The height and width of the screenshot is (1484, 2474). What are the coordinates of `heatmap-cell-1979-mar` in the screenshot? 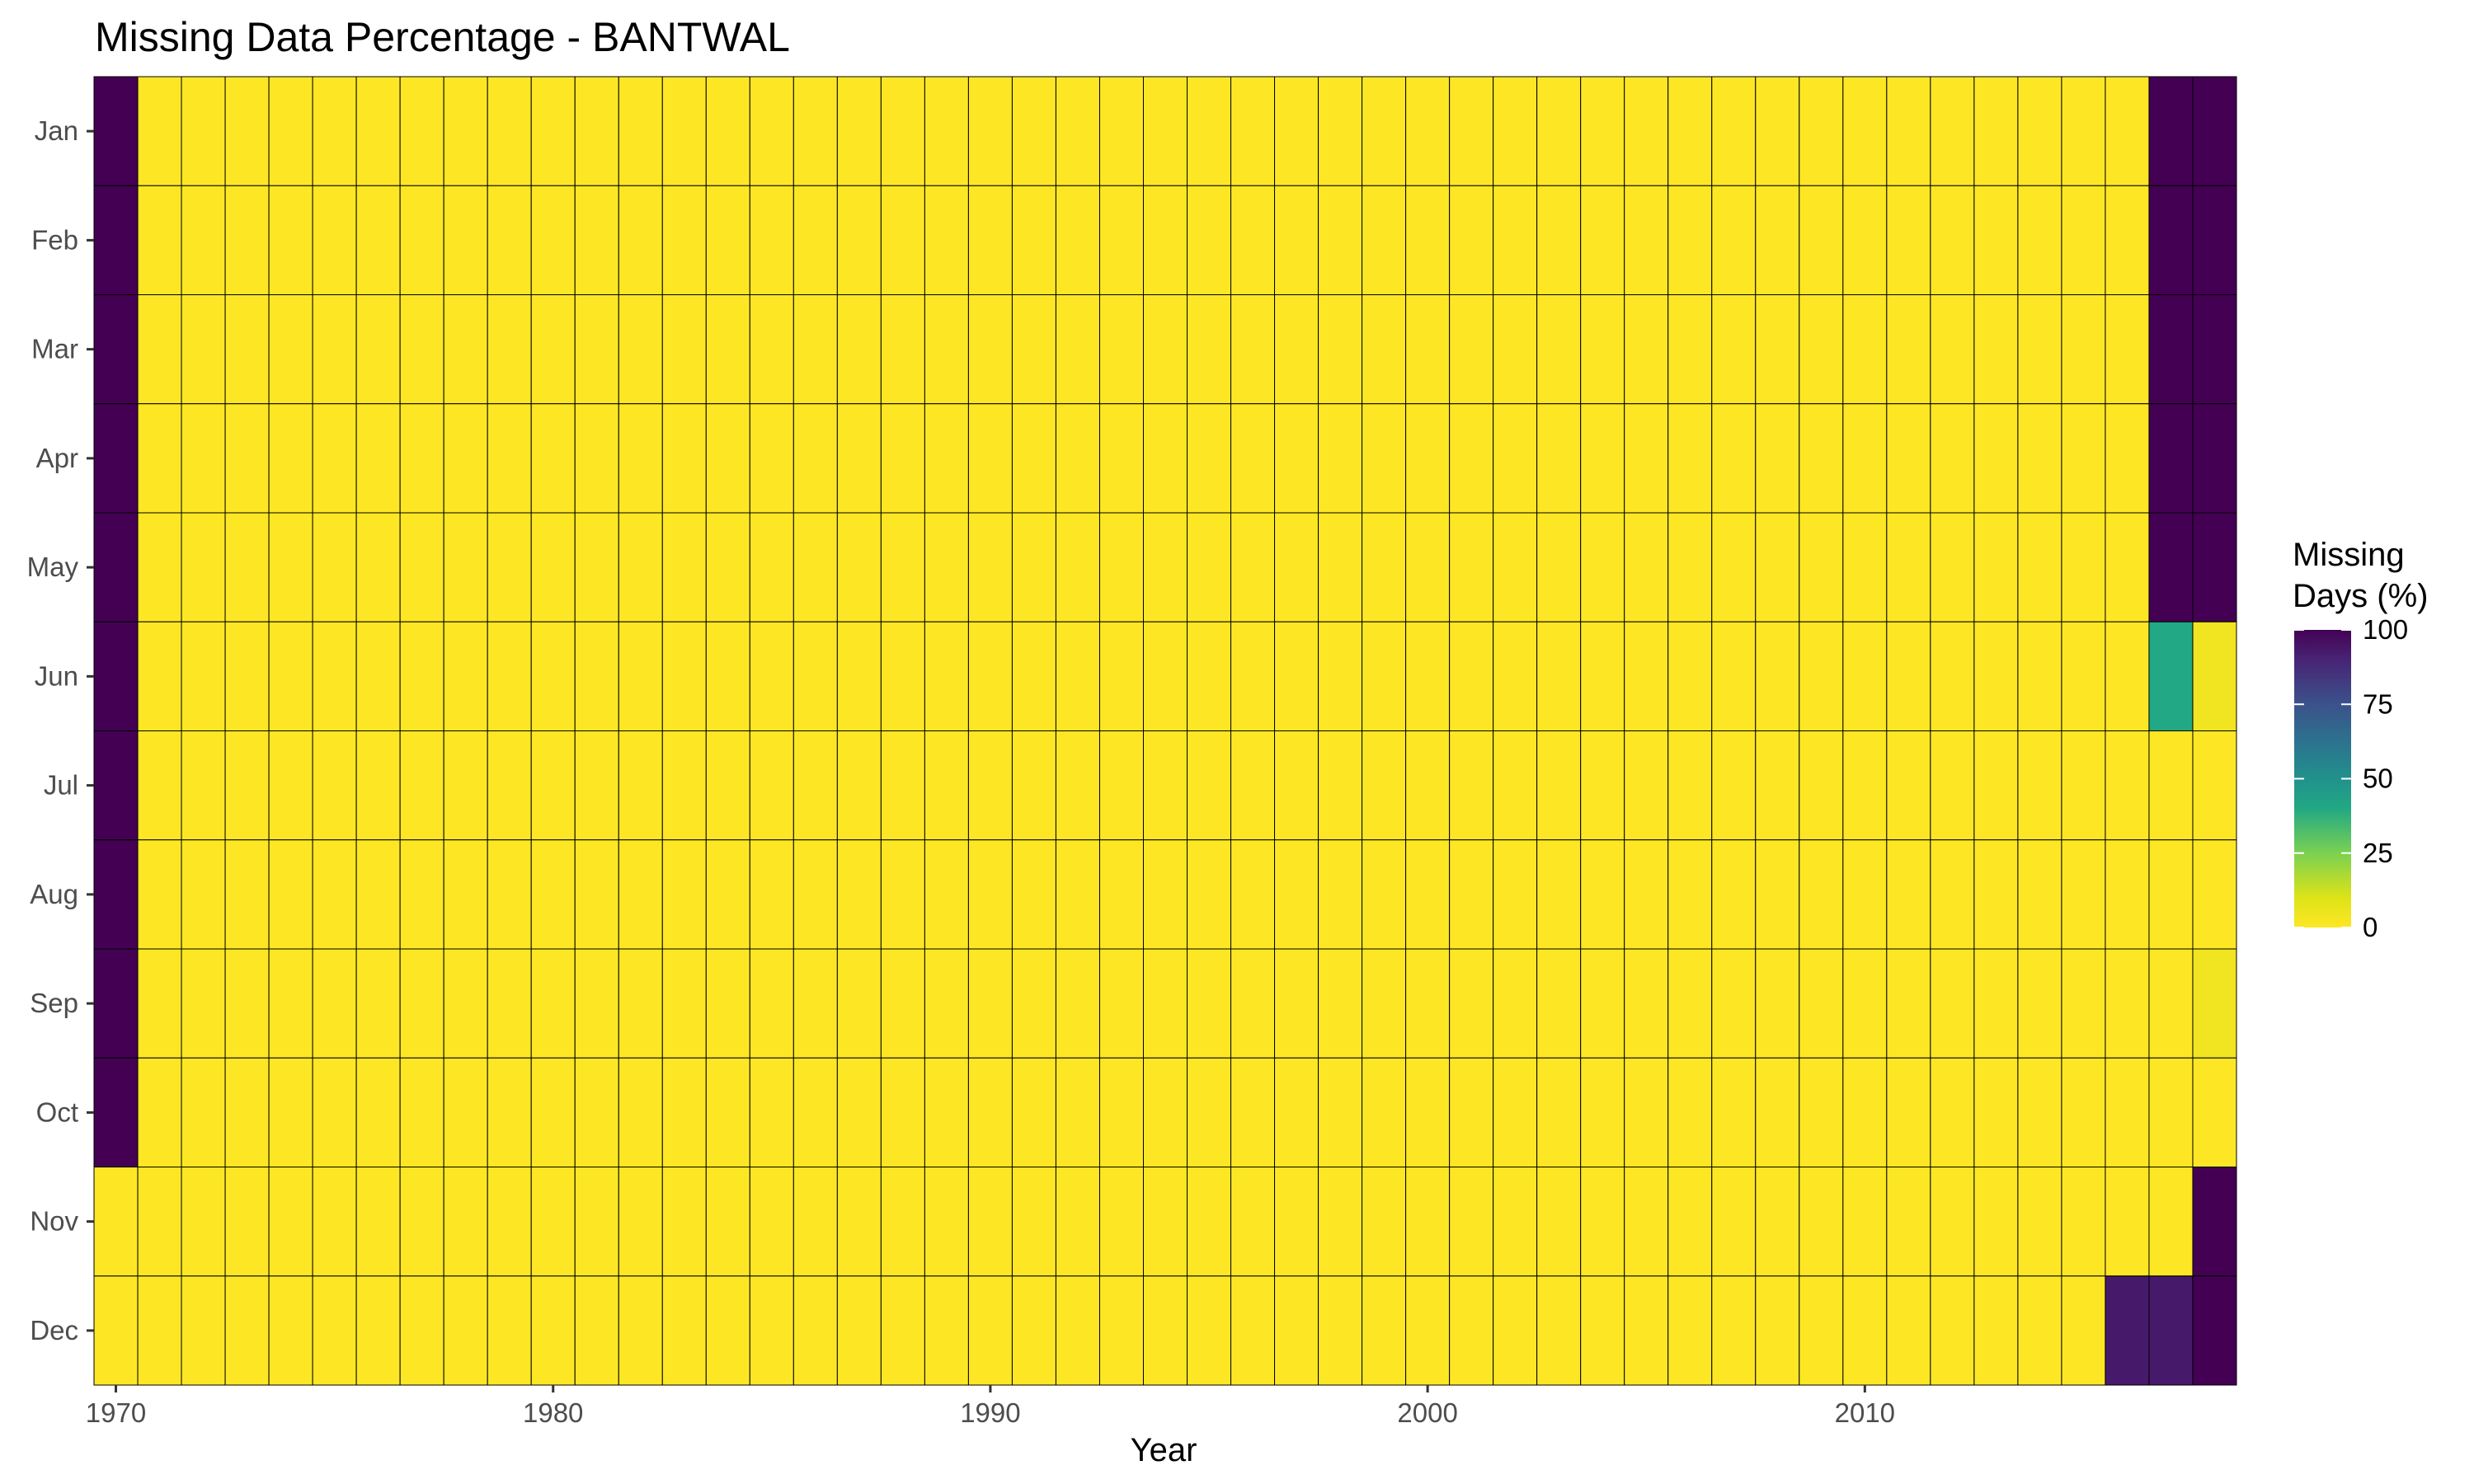 It's located at (509, 349).